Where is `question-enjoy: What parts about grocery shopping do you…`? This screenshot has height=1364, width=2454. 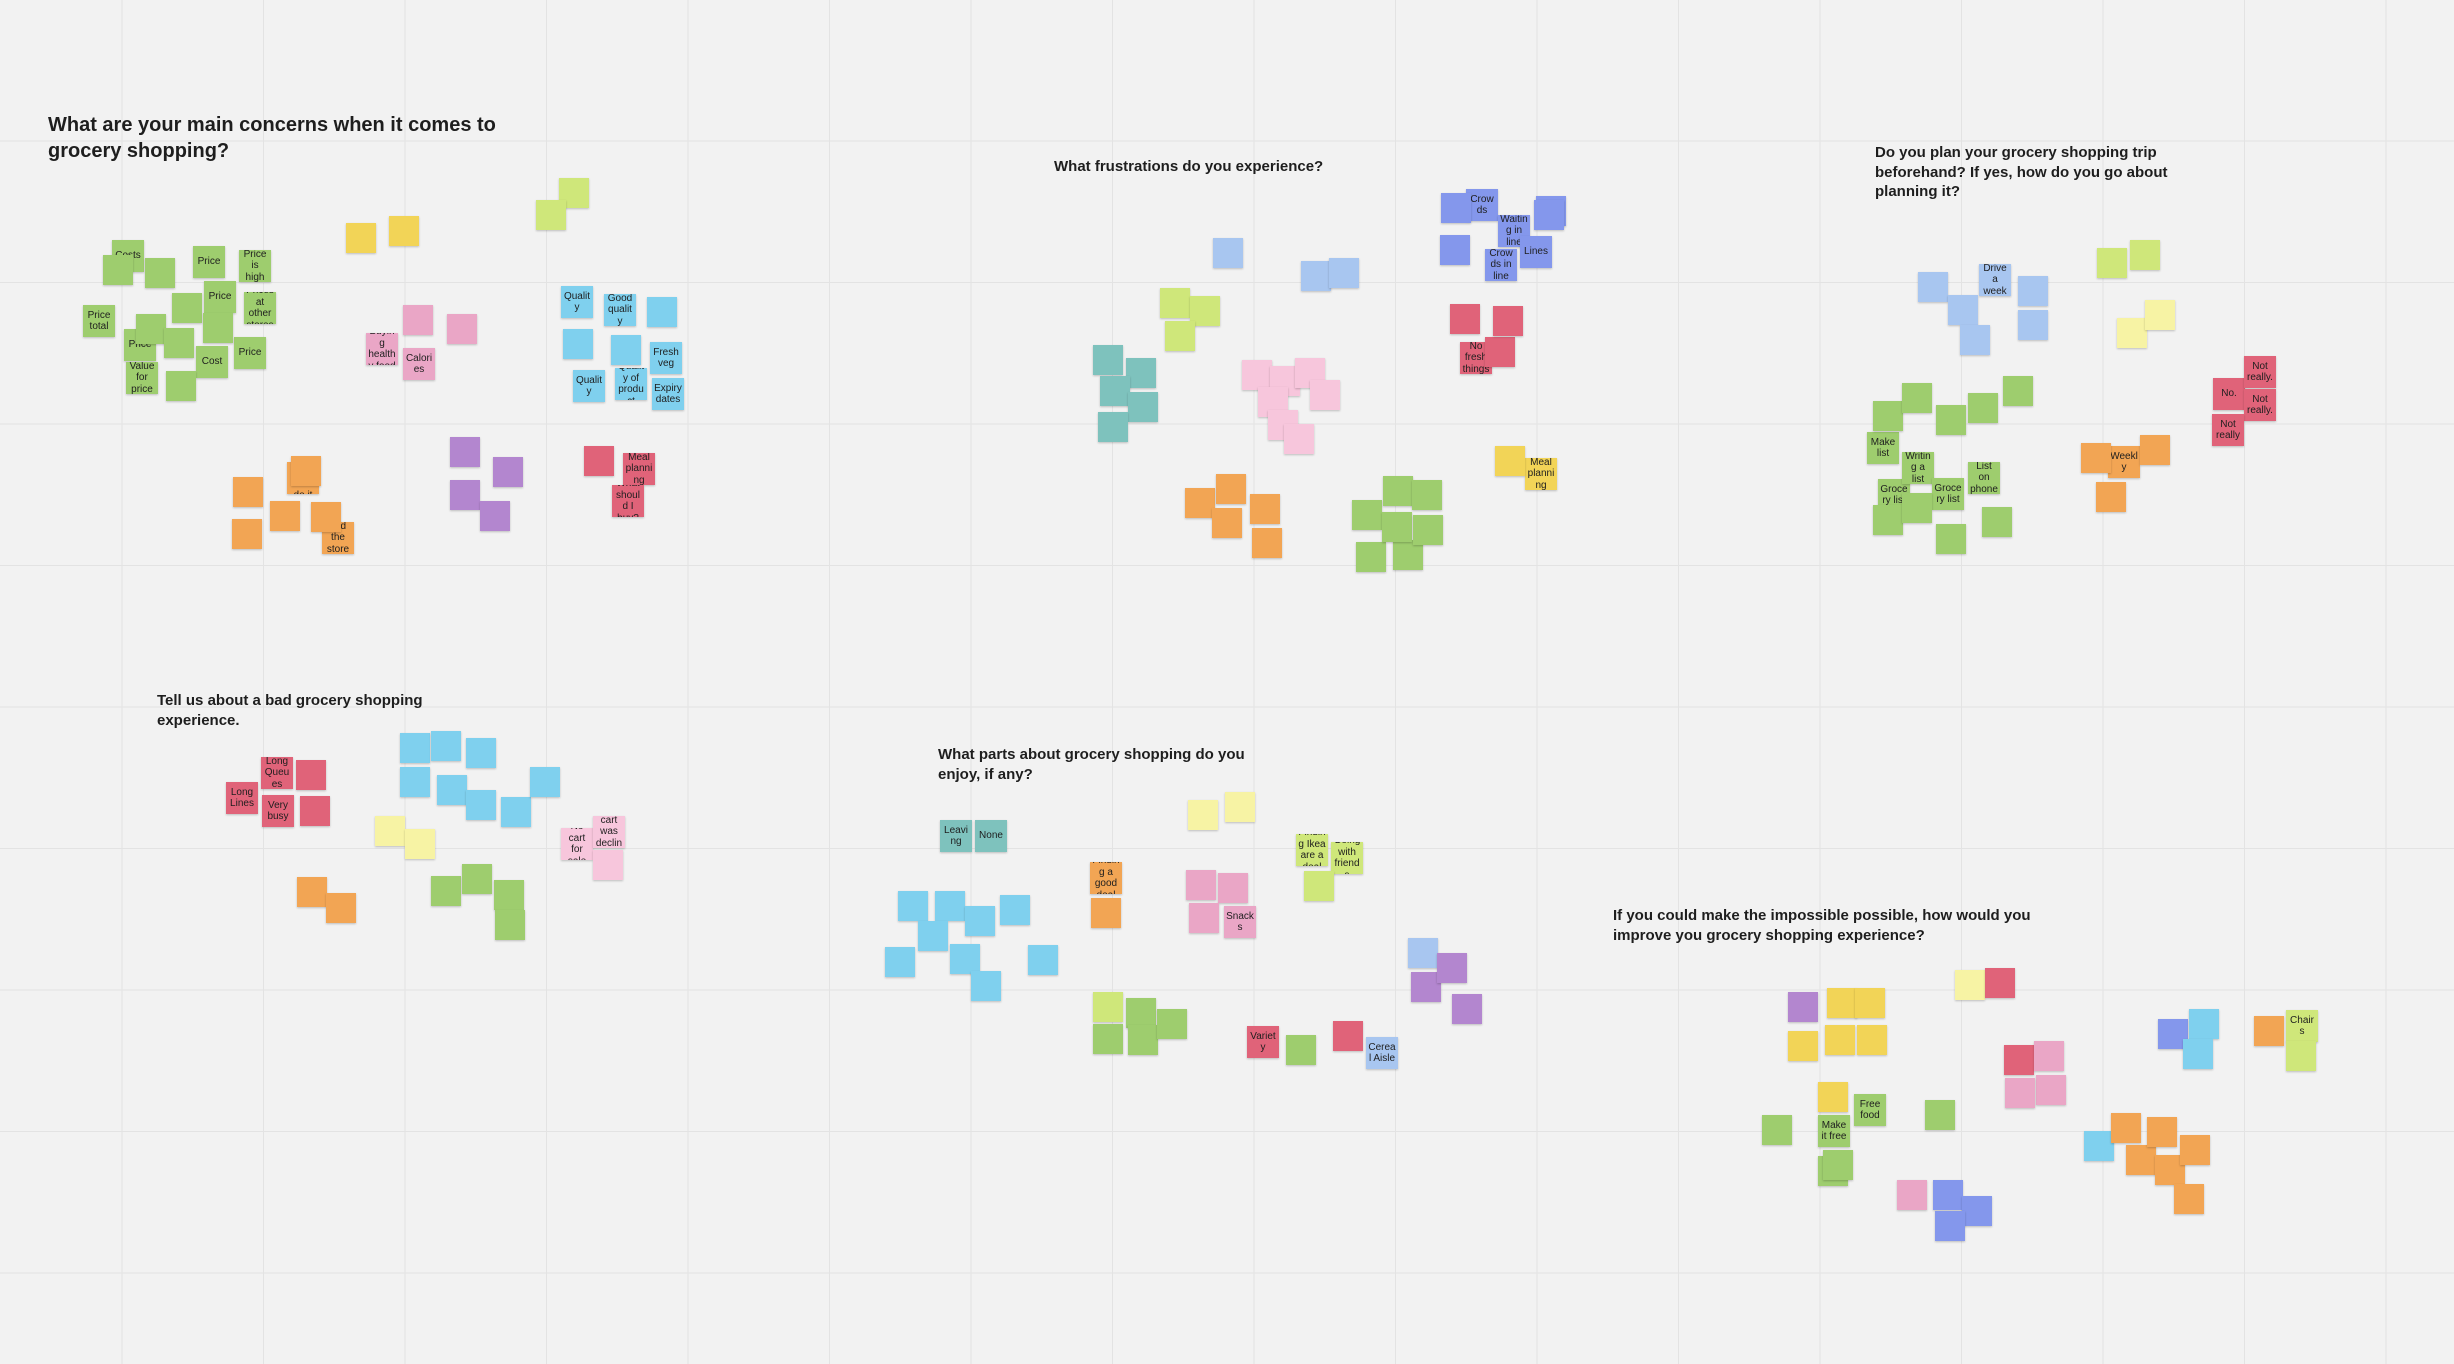 question-enjoy: What parts about grocery shopping do you… is located at coordinates (1091, 764).